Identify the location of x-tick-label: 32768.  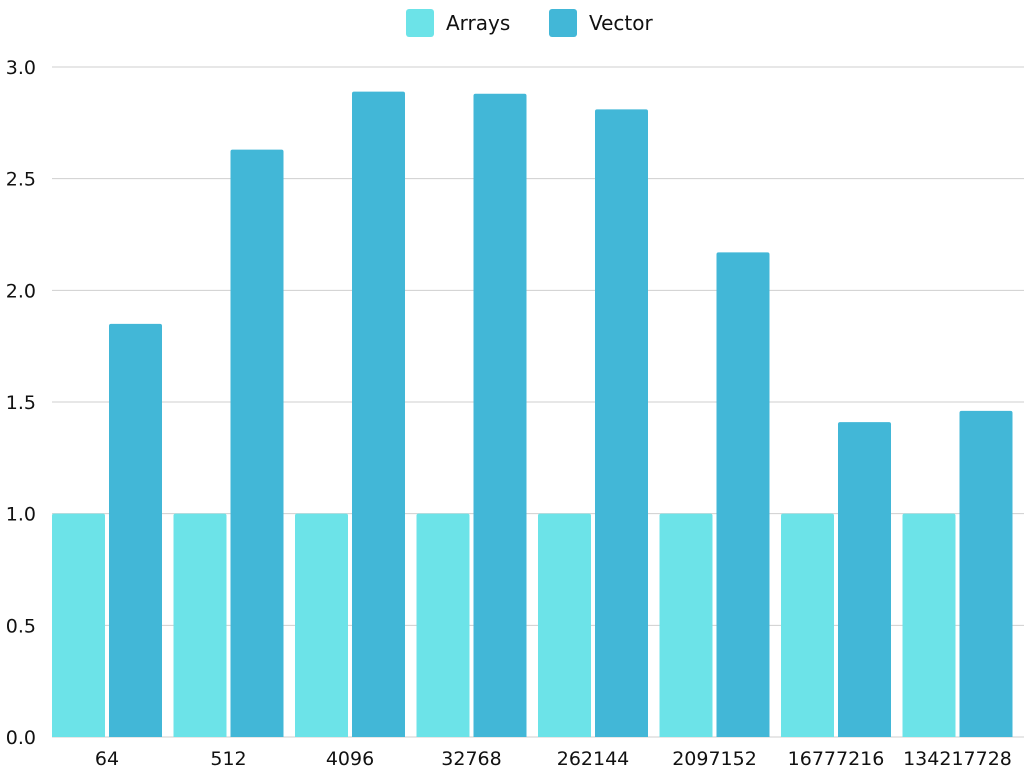
(471, 758).